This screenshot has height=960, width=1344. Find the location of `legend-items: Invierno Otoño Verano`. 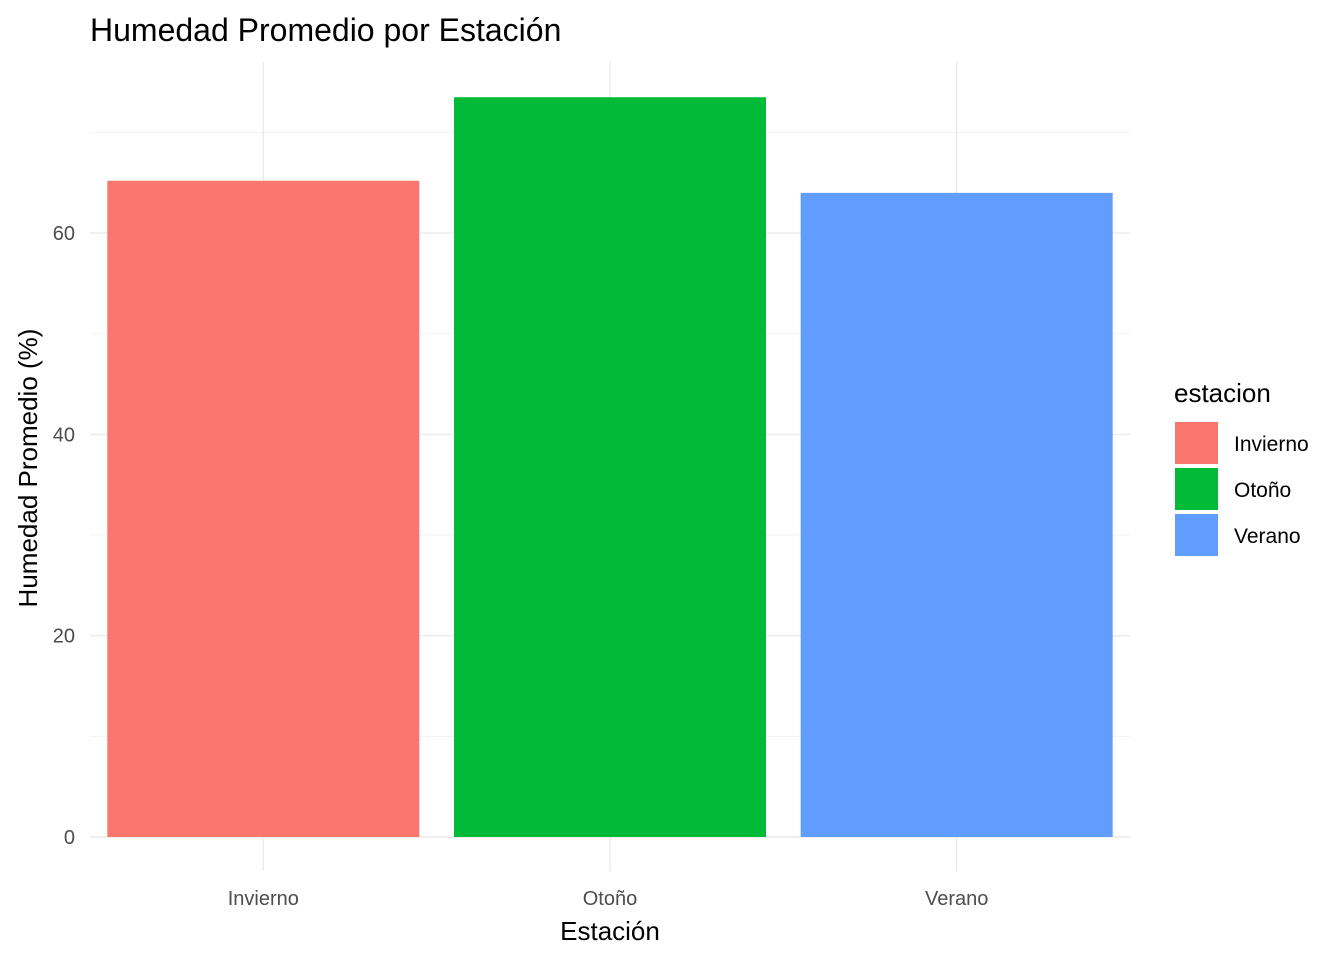

legend-items: Invierno Otoño Verano is located at coordinates (1242, 489).